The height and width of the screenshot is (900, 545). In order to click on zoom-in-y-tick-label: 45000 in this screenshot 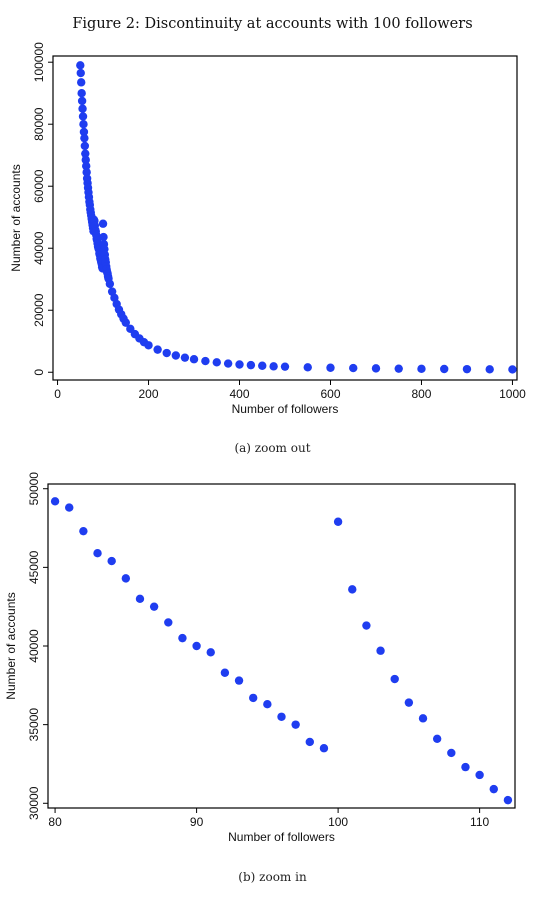, I will do `click(34, 567)`.